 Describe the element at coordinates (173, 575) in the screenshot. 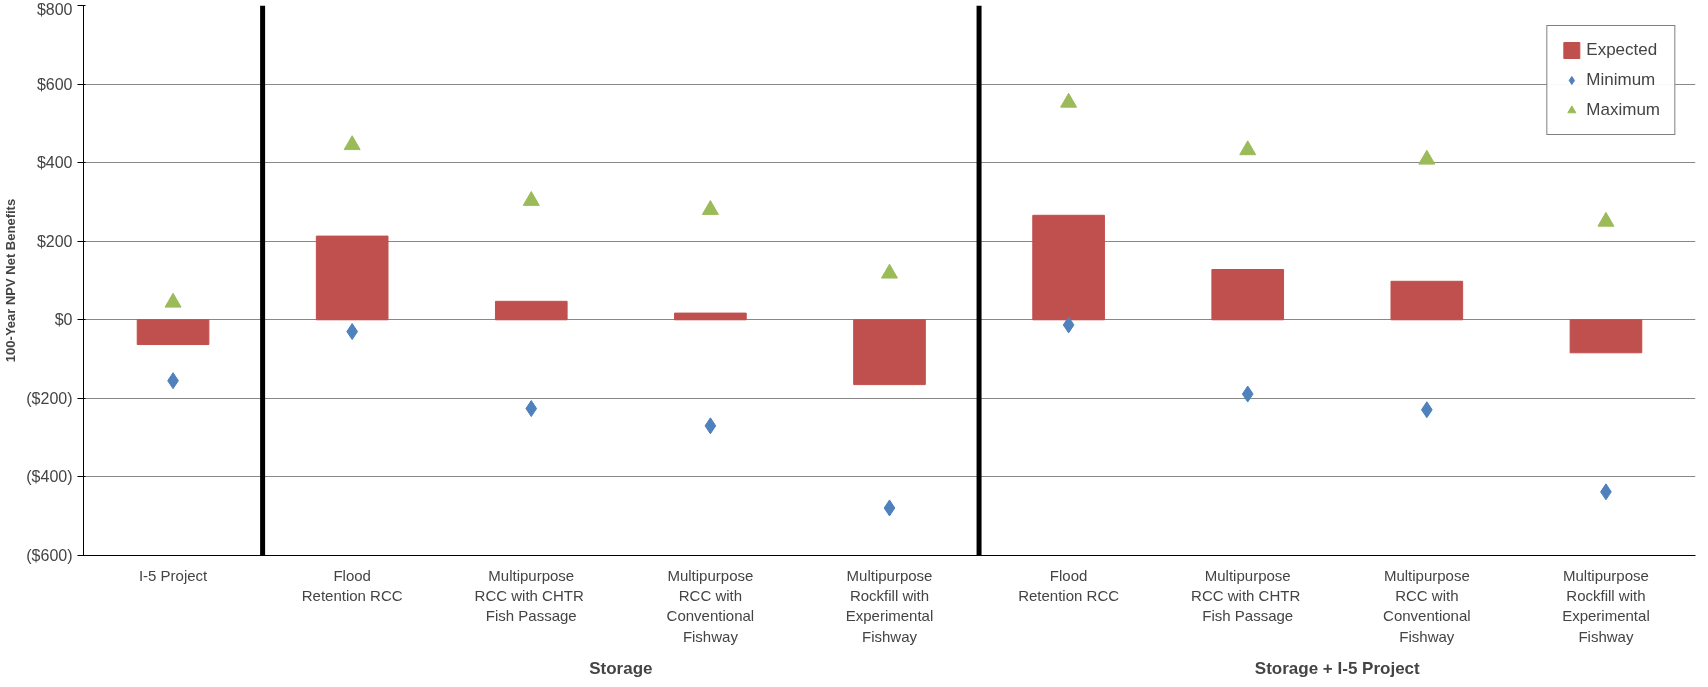

I see `x-tick-label: I-5 Project` at that location.